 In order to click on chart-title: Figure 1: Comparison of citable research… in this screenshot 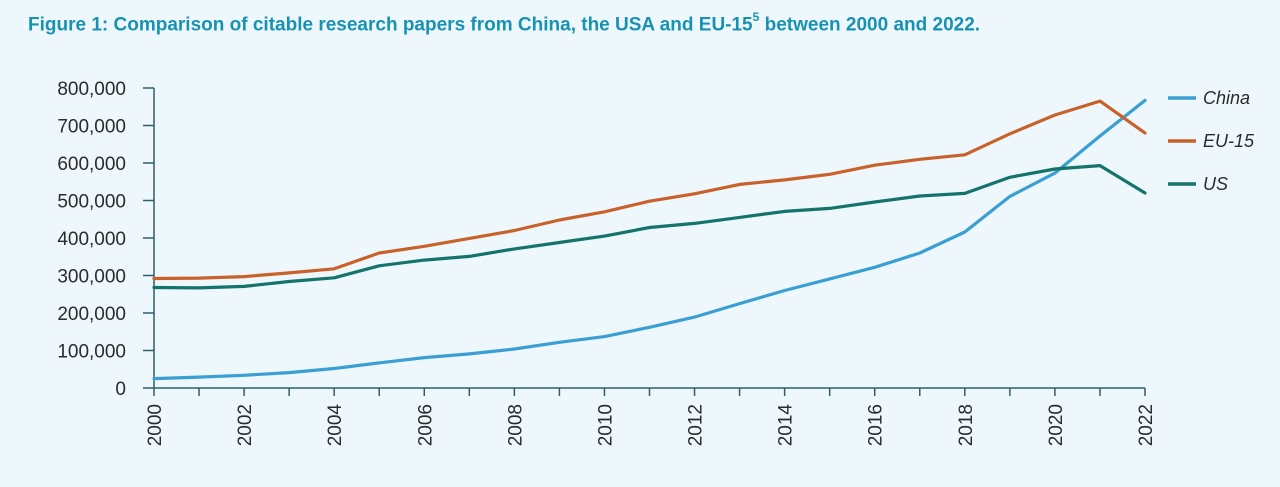, I will do `click(504, 23)`.